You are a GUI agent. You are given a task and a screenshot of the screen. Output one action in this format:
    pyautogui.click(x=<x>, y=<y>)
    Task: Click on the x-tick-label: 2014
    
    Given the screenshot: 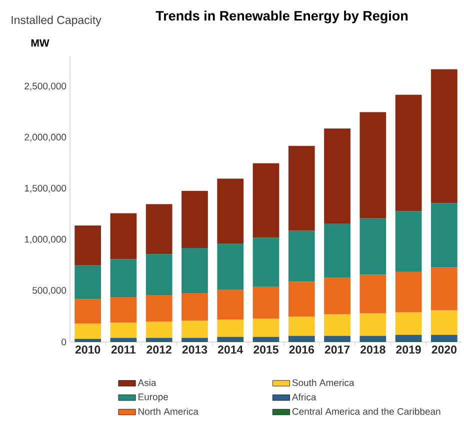 What is the action you would take?
    pyautogui.click(x=231, y=350)
    